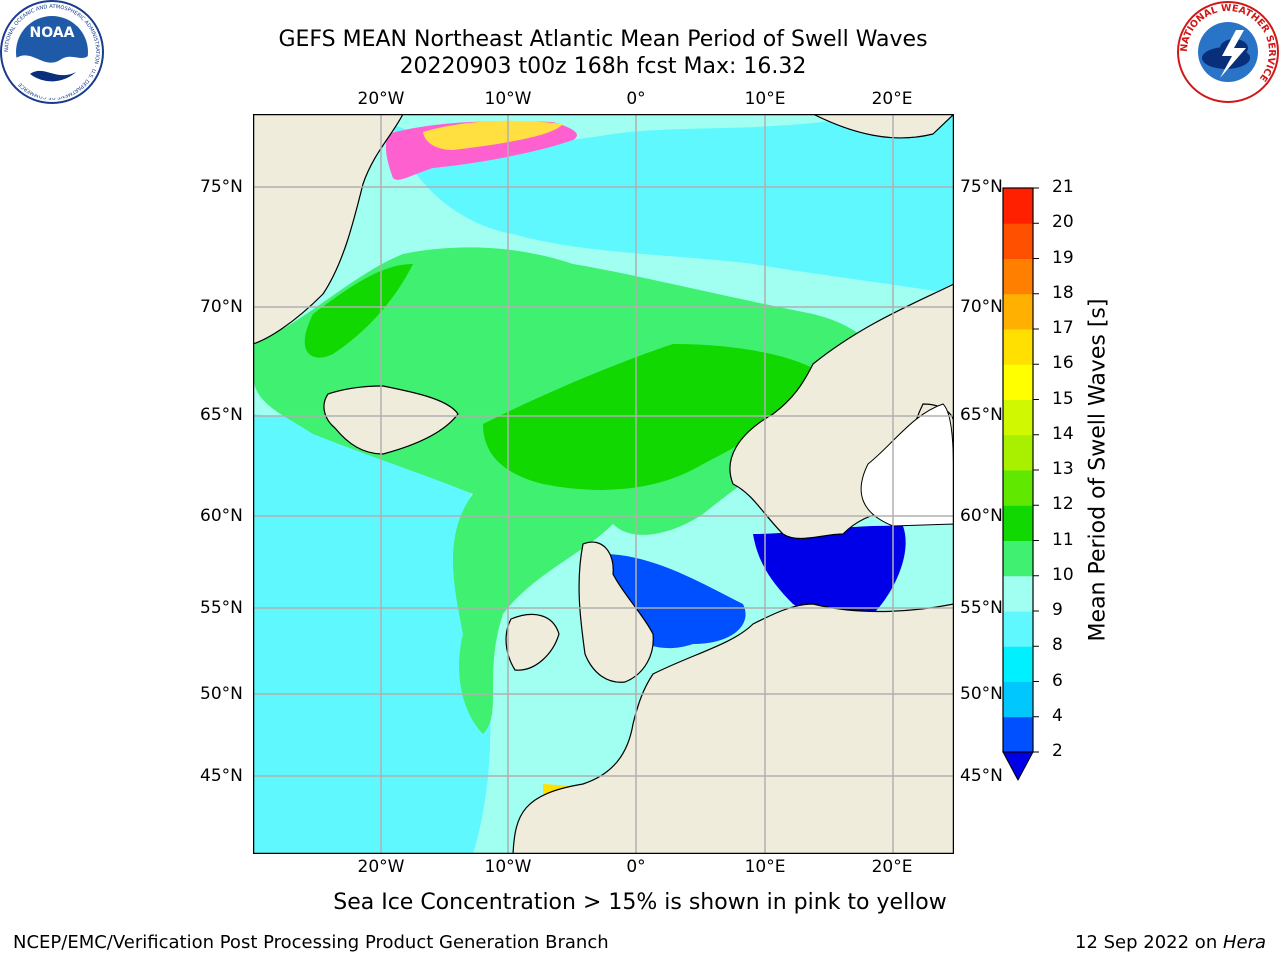 This screenshot has height=960, width=1280. Describe the element at coordinates (1063, 292) in the screenshot. I see `colorbar-tick-label: 18` at that location.